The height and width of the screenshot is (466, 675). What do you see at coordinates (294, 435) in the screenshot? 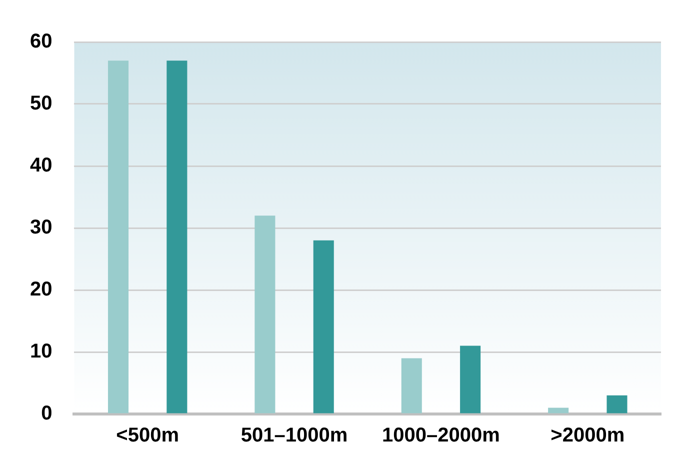
I see `x-tick-label: 501–1000m` at bounding box center [294, 435].